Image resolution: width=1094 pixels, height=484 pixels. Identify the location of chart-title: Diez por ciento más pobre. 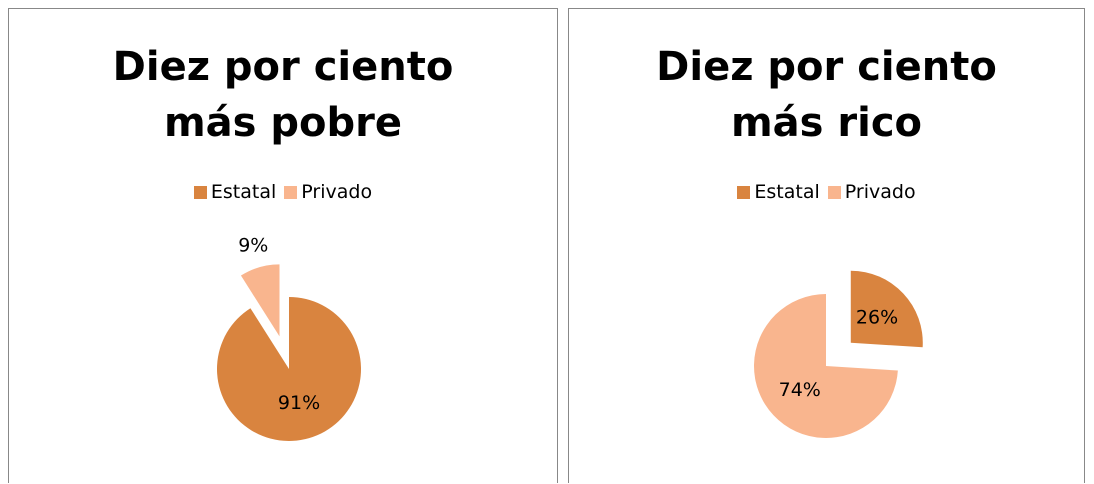
(283, 95).